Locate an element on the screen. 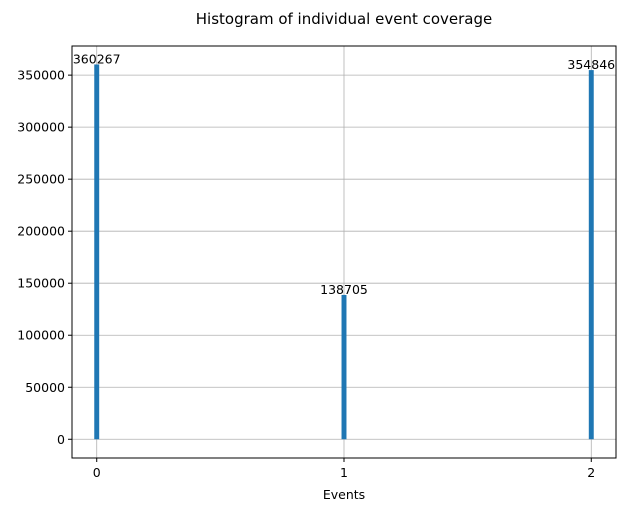 The width and height of the screenshot is (627, 513). y-tick-label: 200000 is located at coordinates (41, 231).